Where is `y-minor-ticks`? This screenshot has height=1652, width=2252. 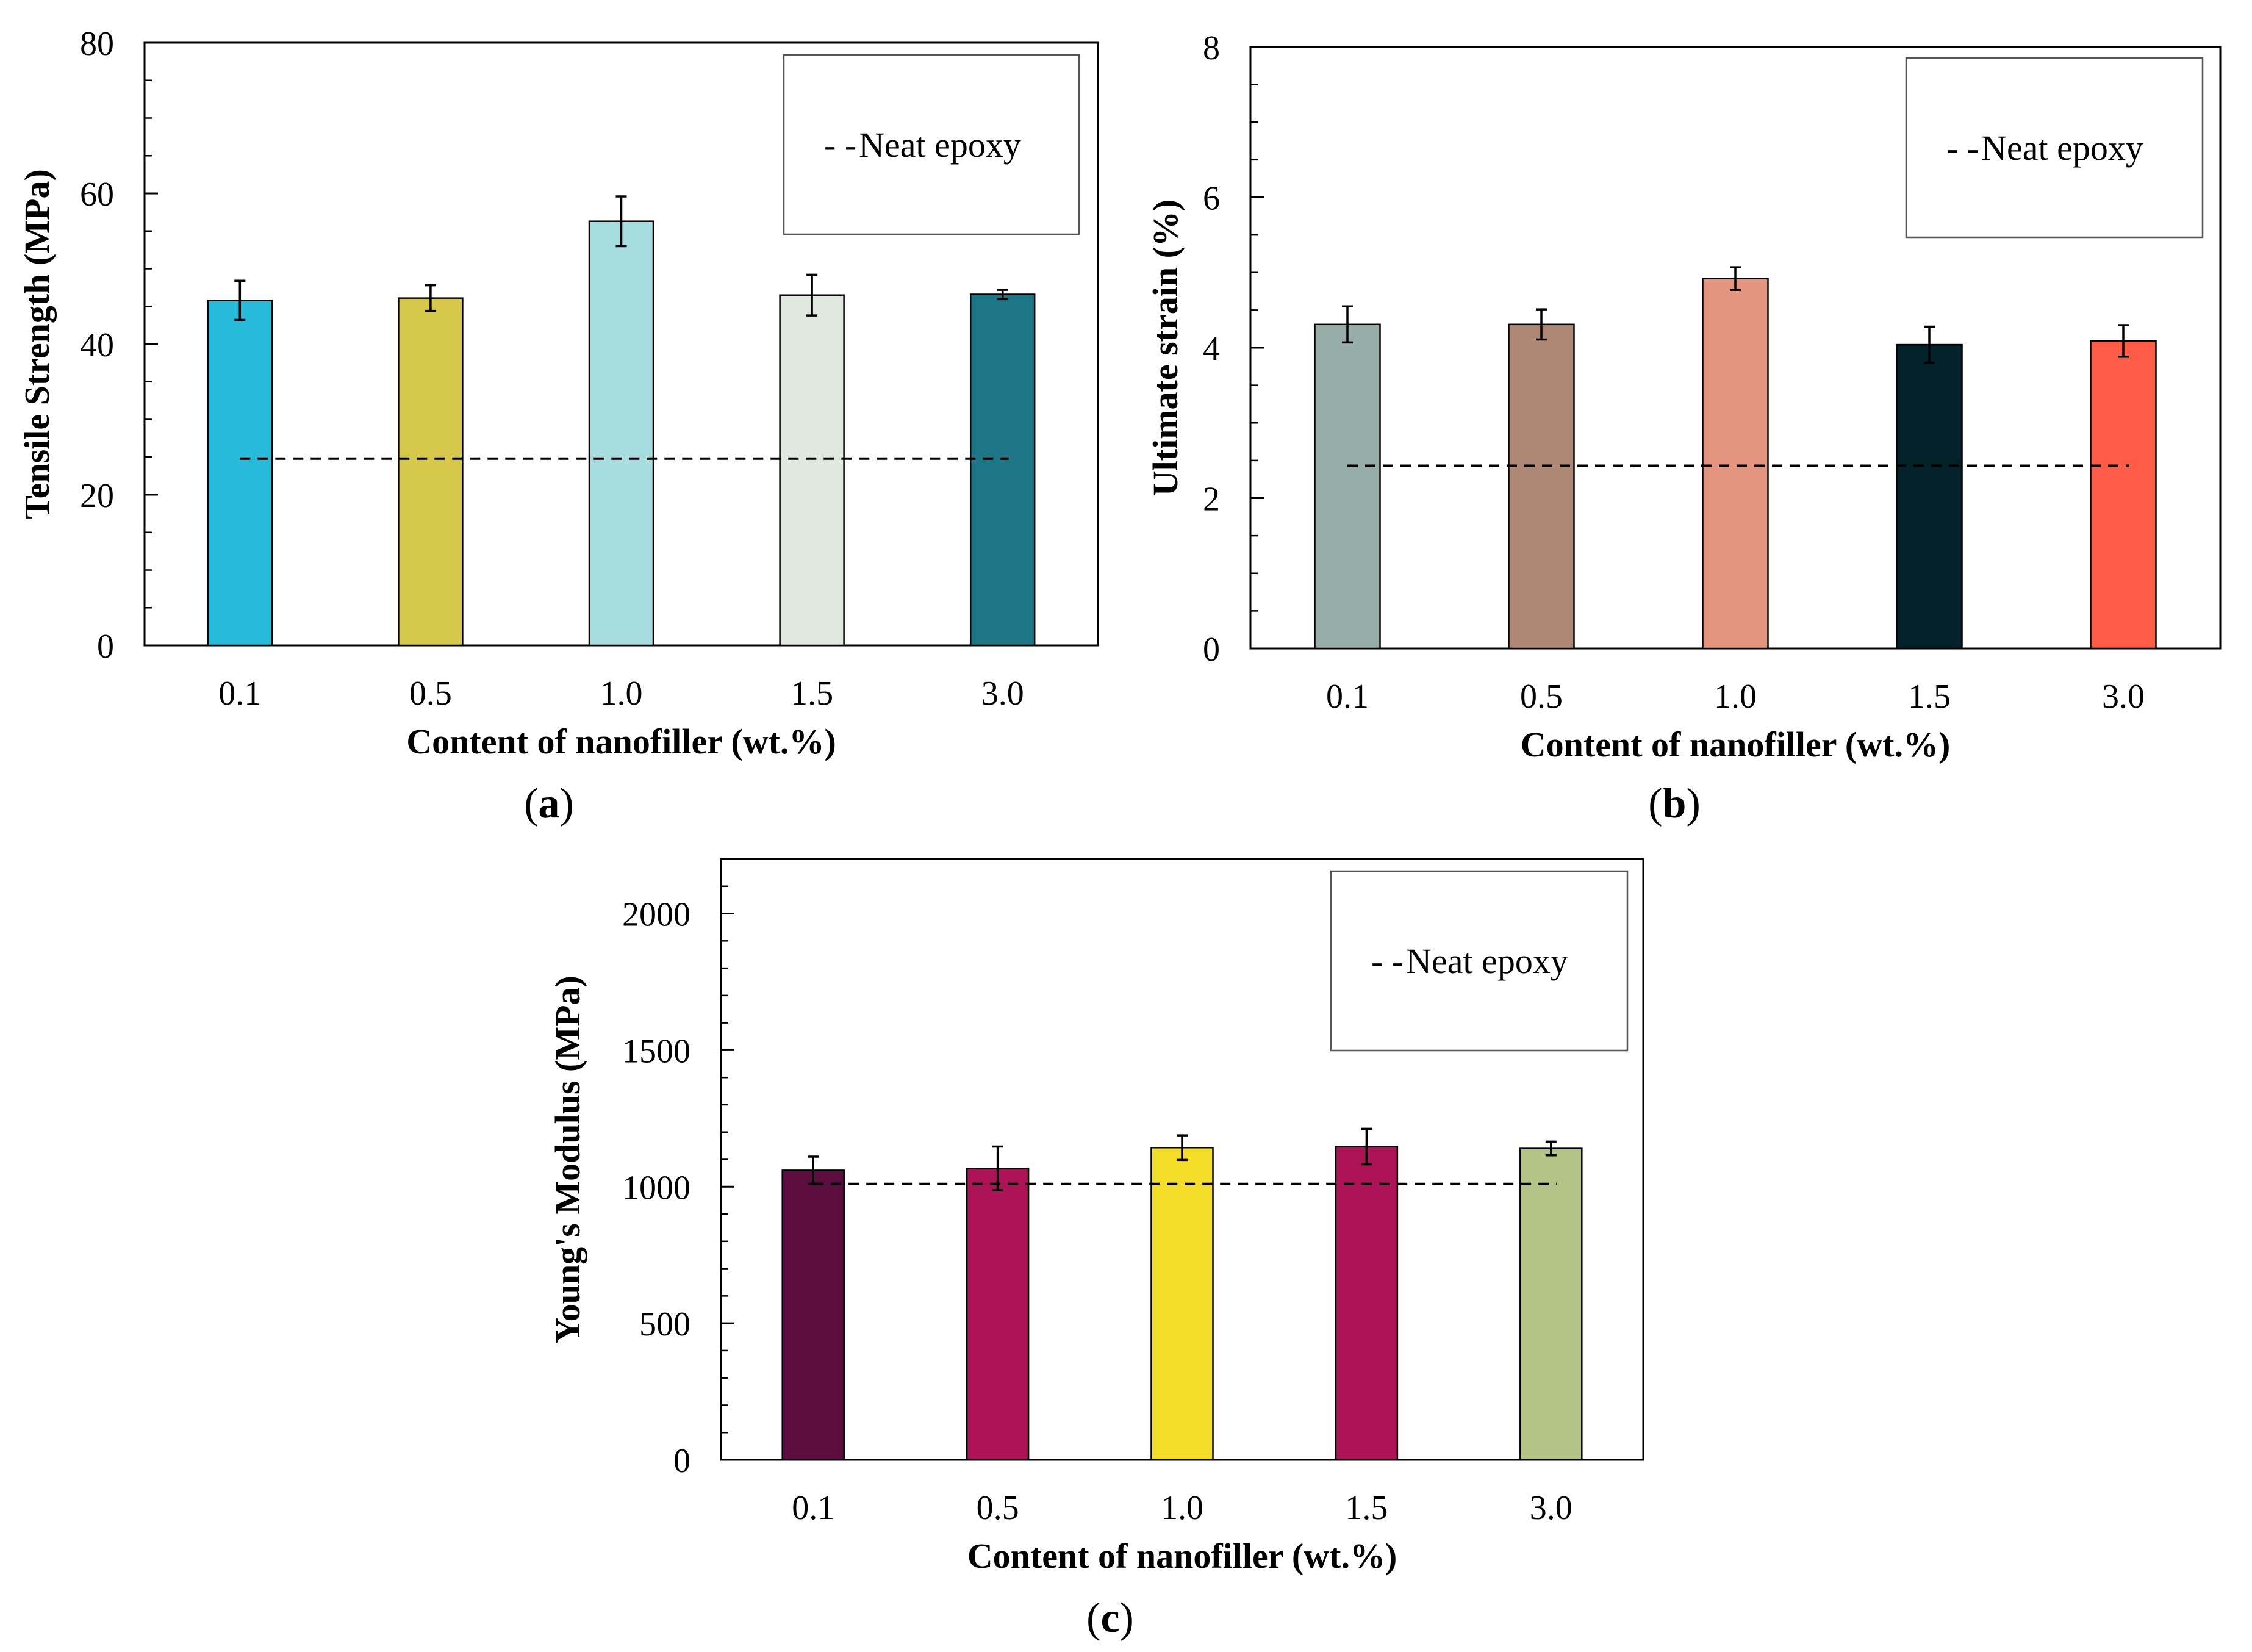
y-minor-ticks is located at coordinates (724, 1159).